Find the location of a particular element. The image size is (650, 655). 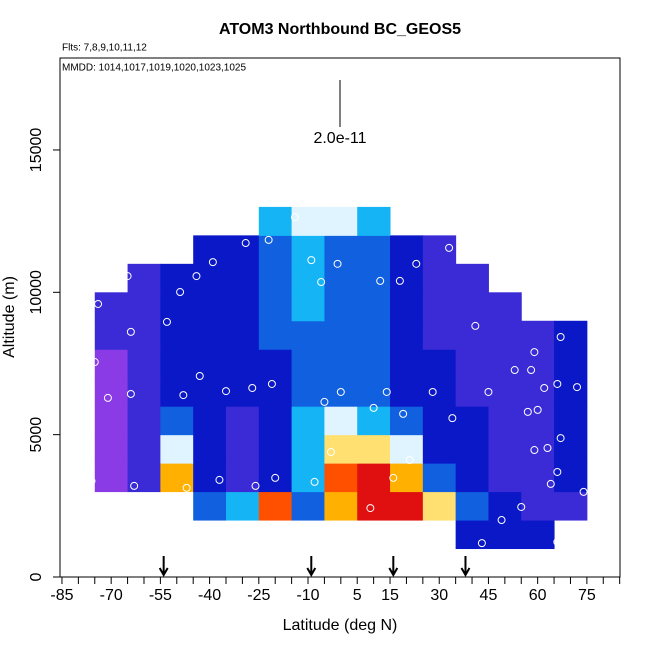

x-tick-label: -25 is located at coordinates (258, 595).